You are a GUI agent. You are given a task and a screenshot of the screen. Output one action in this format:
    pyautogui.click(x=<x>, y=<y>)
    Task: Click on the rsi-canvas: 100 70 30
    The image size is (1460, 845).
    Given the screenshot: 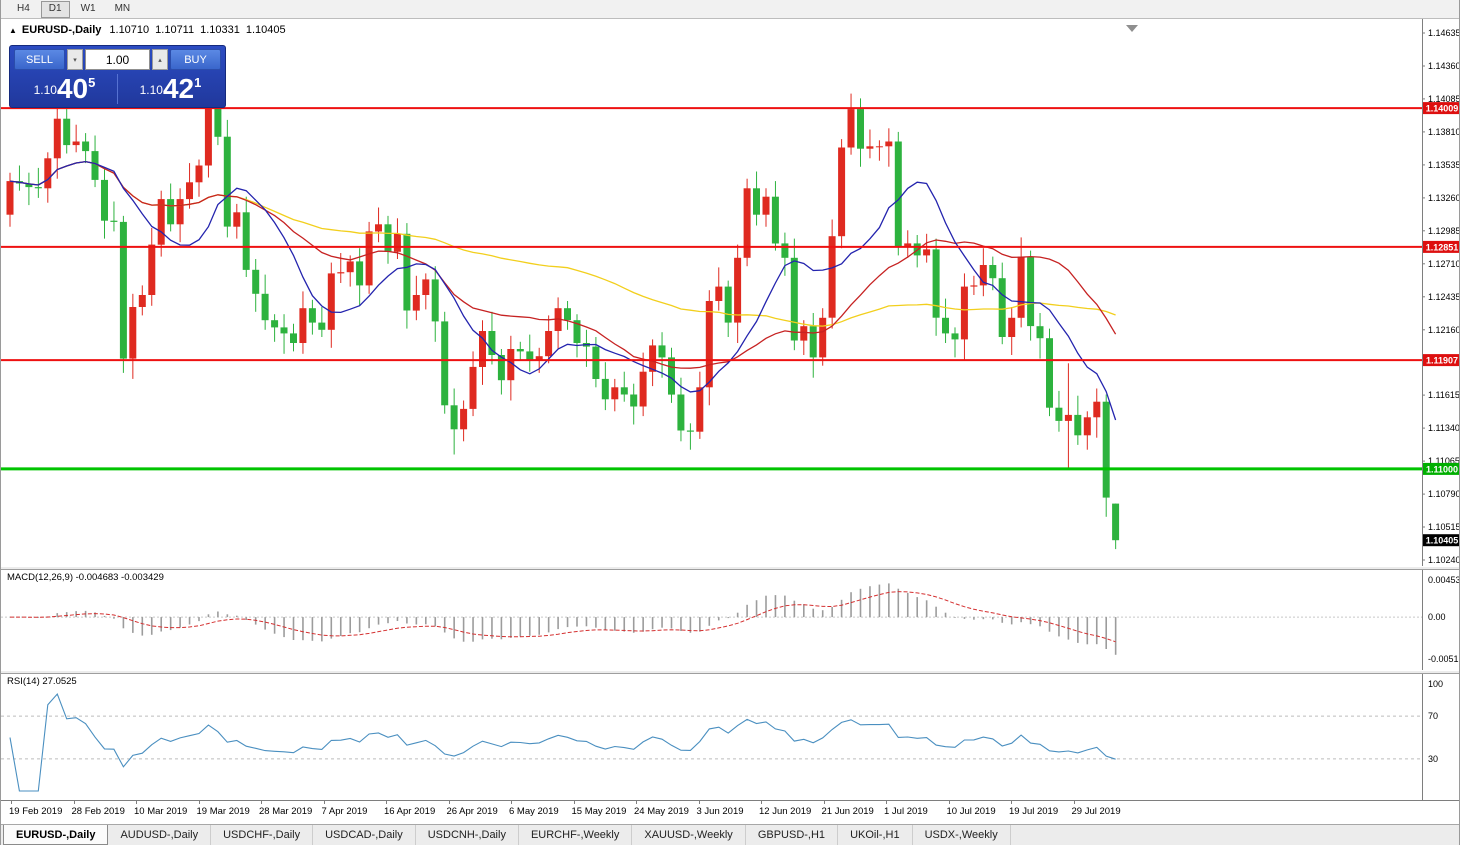 What is the action you would take?
    pyautogui.click(x=730, y=737)
    